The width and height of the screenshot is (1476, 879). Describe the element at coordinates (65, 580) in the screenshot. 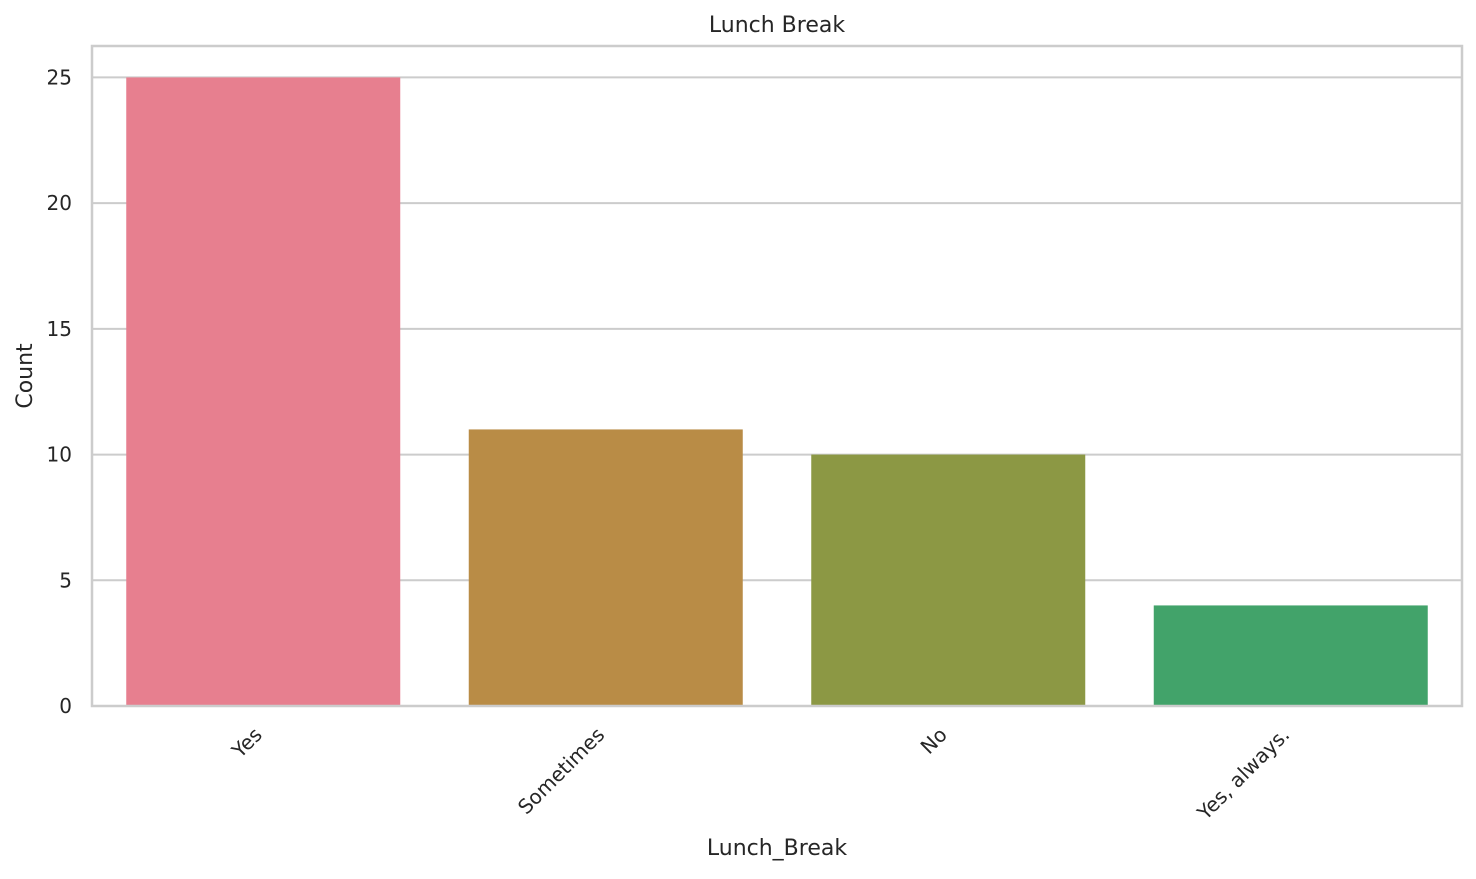

I see `y-tick-label: 5` at that location.